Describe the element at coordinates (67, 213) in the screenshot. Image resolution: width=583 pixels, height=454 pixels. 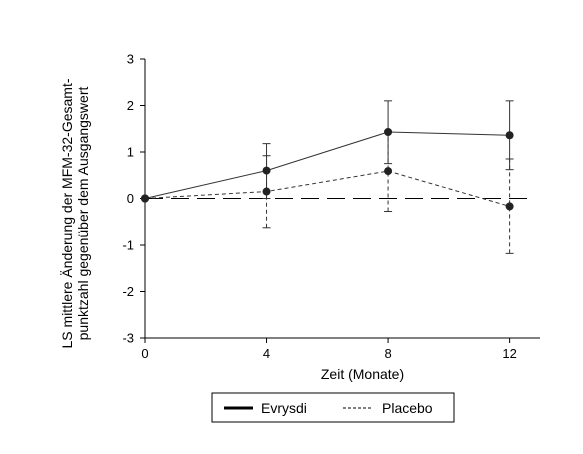
I see `y-axis-title-line-1: LS mittlere Änderung der MFM-32-Gesamt-` at that location.